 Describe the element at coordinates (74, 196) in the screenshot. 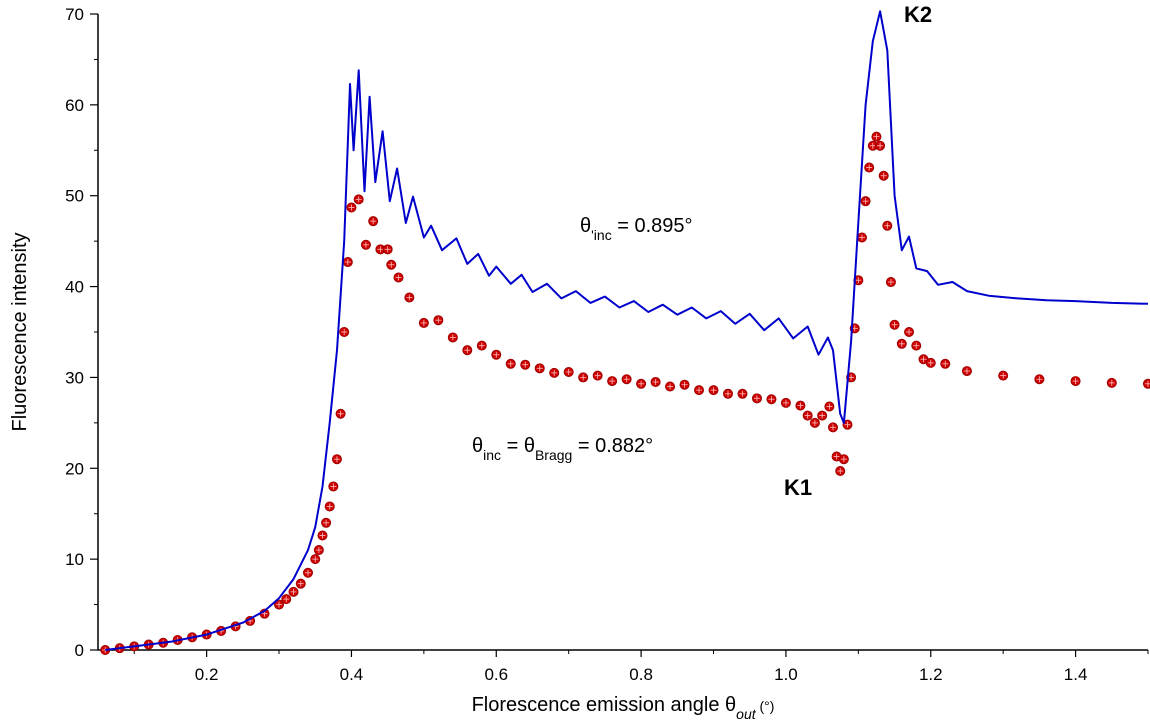

I see `y-tick-label: 50` at that location.